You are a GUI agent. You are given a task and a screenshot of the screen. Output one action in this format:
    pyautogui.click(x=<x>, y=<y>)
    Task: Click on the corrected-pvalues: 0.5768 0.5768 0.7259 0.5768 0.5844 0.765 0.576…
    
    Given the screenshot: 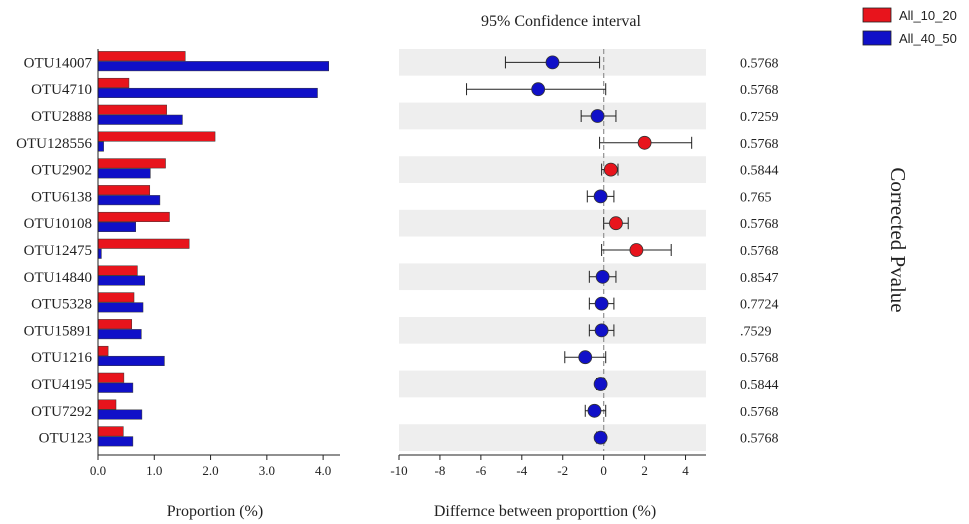 What is the action you would take?
    pyautogui.click(x=759, y=251)
    